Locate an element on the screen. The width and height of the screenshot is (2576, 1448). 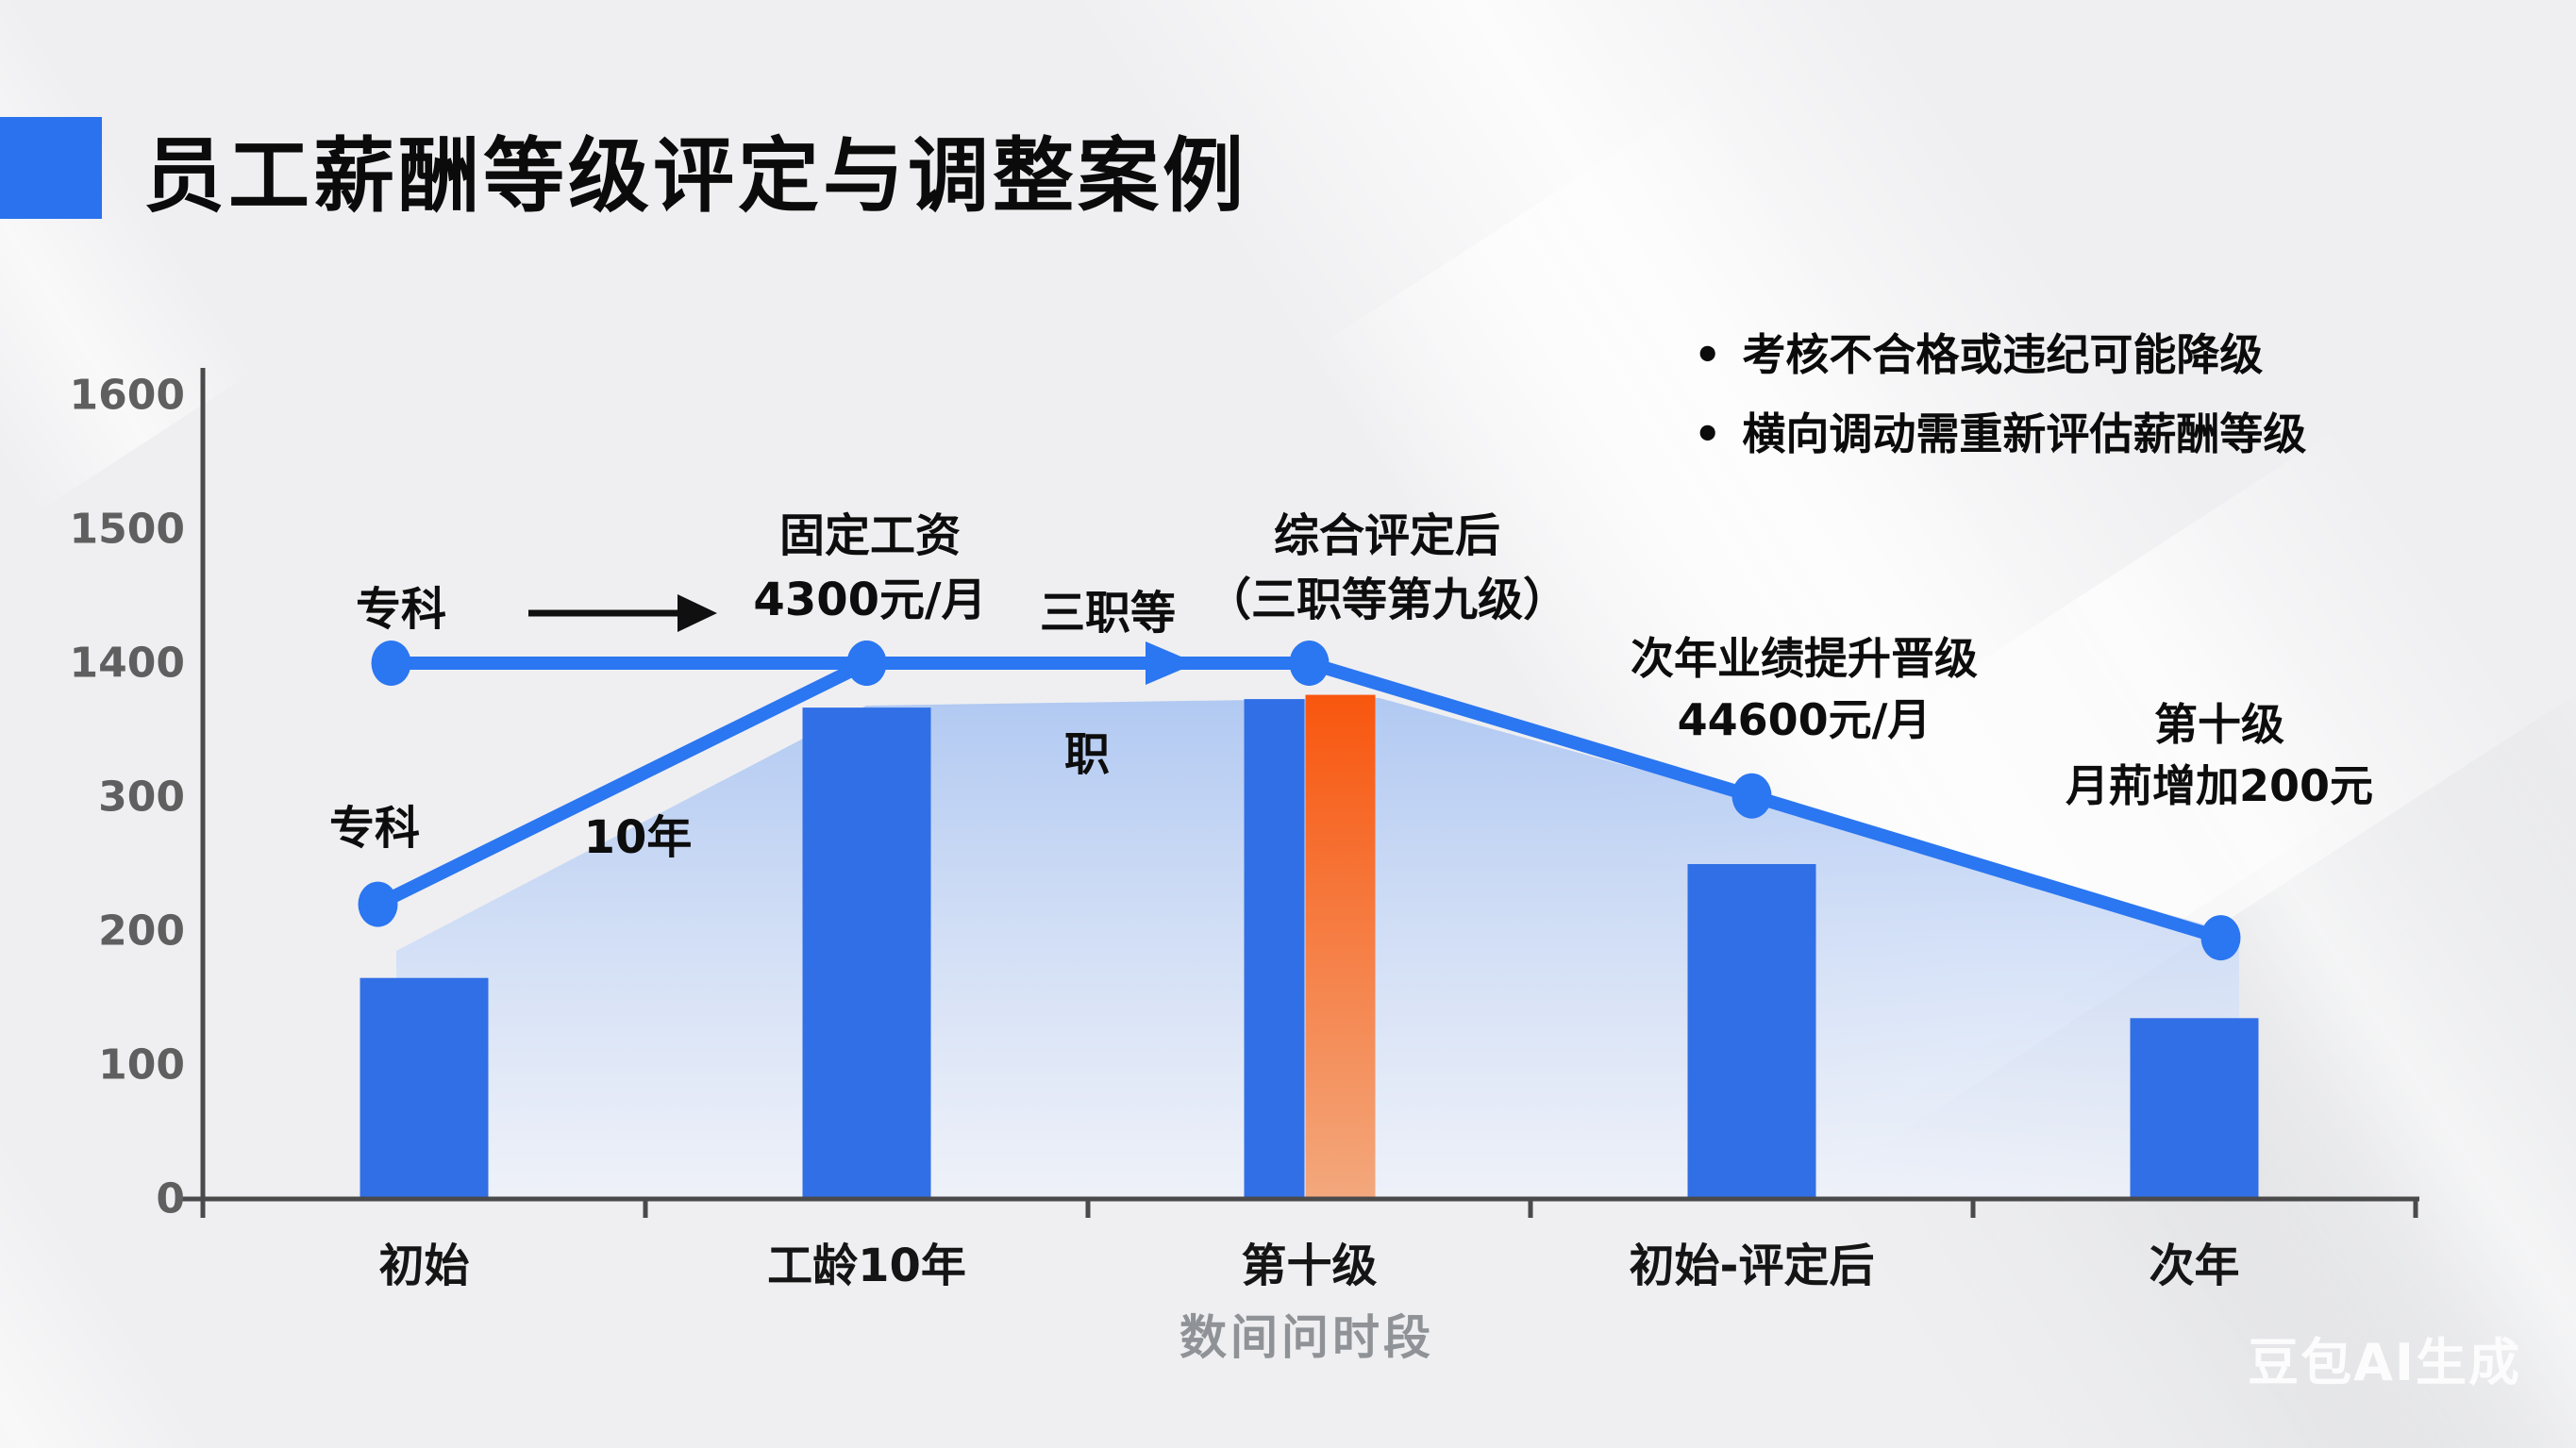
bar-blue-次年 is located at coordinates (2194, 1108).